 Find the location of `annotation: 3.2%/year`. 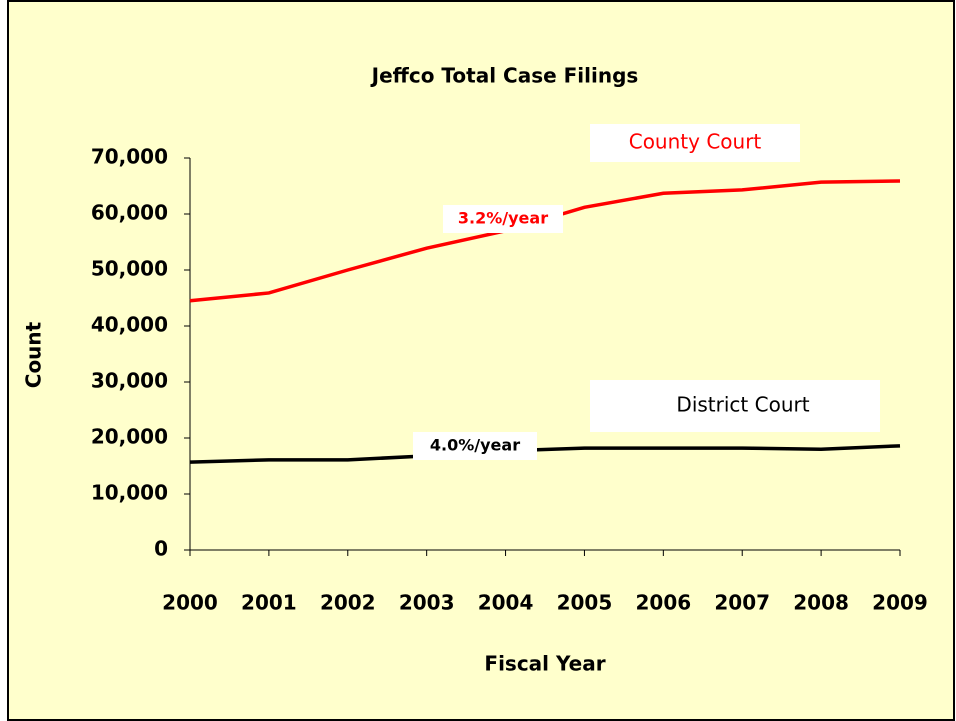

annotation: 3.2%/year is located at coordinates (503, 218).